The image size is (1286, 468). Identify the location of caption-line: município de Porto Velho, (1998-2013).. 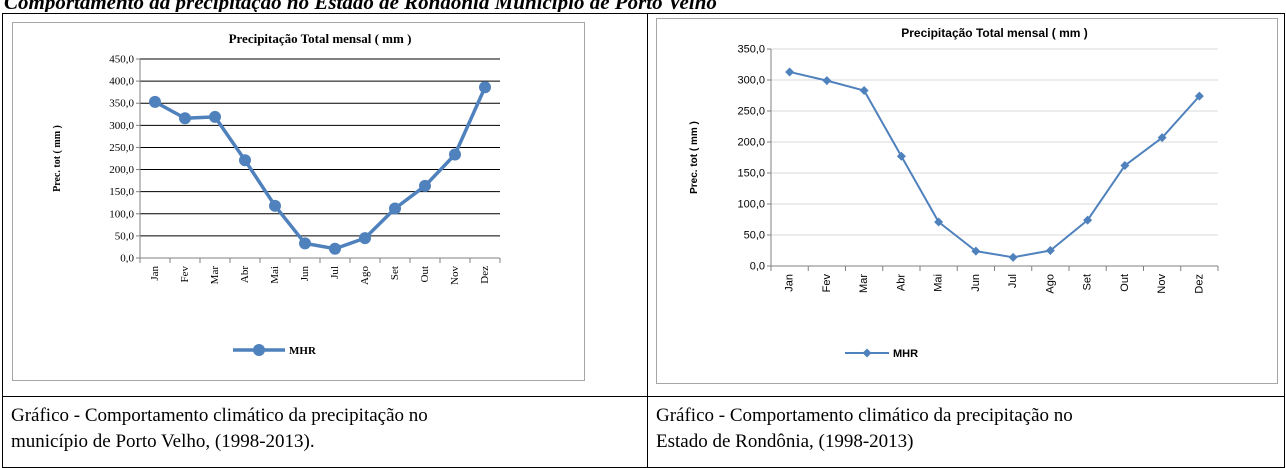
(163, 441).